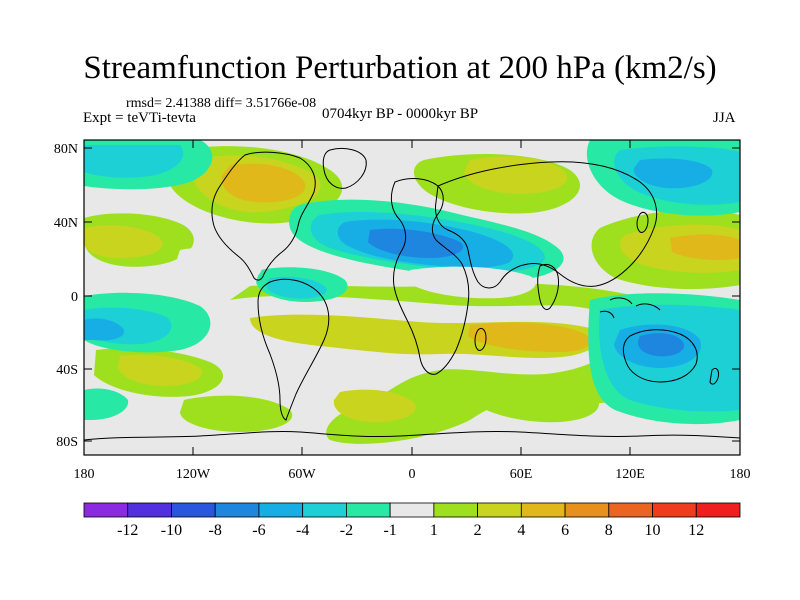 The image size is (800, 600). I want to click on coastline-greenland, so click(344, 168).